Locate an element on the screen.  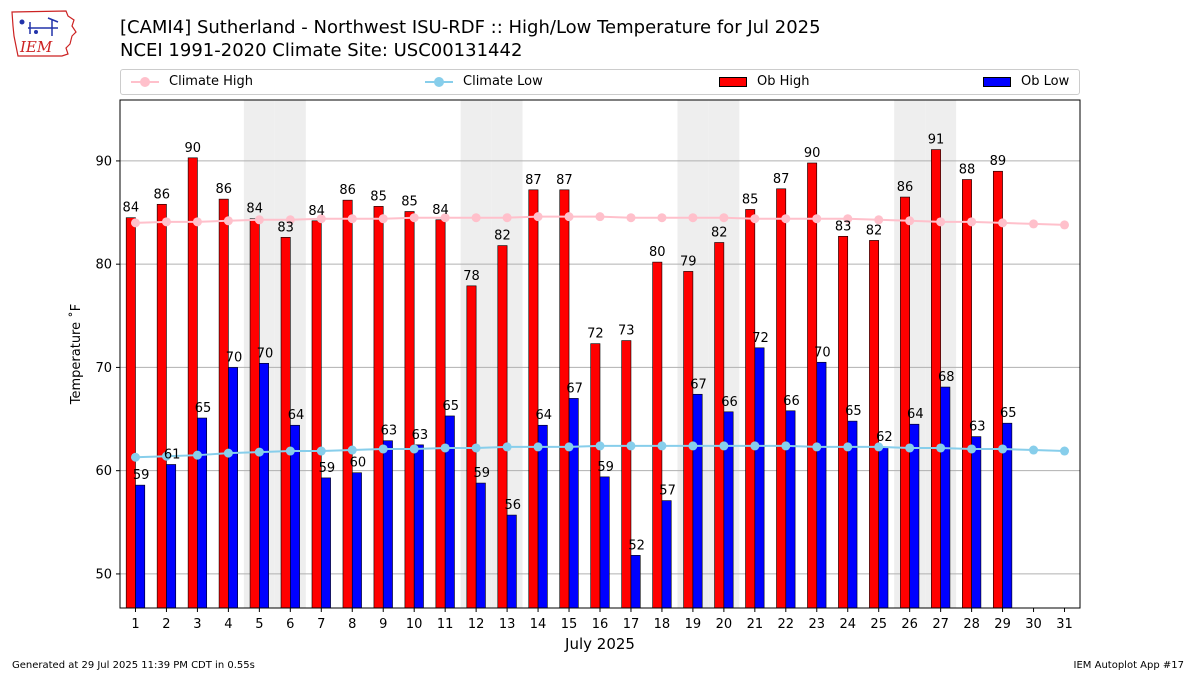
data-label-ob-high-28: 88 is located at coordinates (967, 170).